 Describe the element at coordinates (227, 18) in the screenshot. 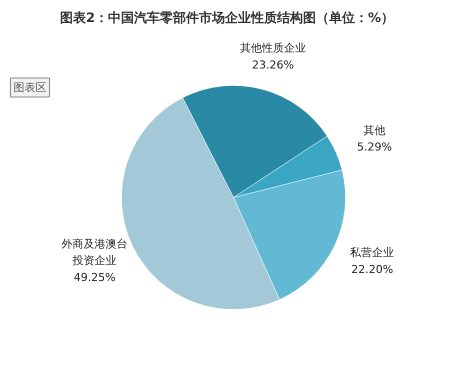

I see `chart-title: 图表2：中国汽车零部件市场企业性质结构图（单位：%）` at that location.